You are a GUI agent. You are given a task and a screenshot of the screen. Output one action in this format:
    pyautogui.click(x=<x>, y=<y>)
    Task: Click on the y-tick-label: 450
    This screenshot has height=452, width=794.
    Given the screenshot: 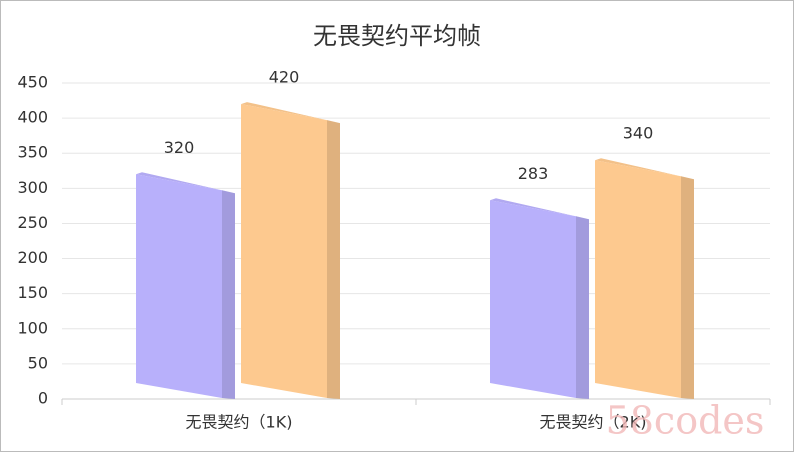 What is the action you would take?
    pyautogui.click(x=32, y=82)
    